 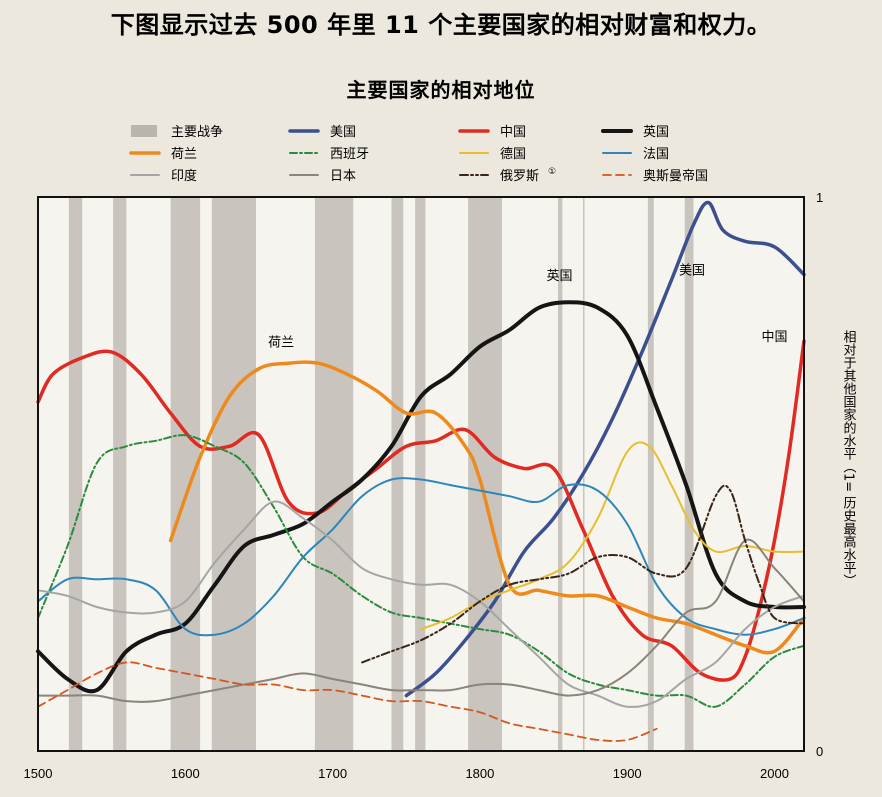 I want to click on legend-label-8: 日本, so click(x=343, y=176).